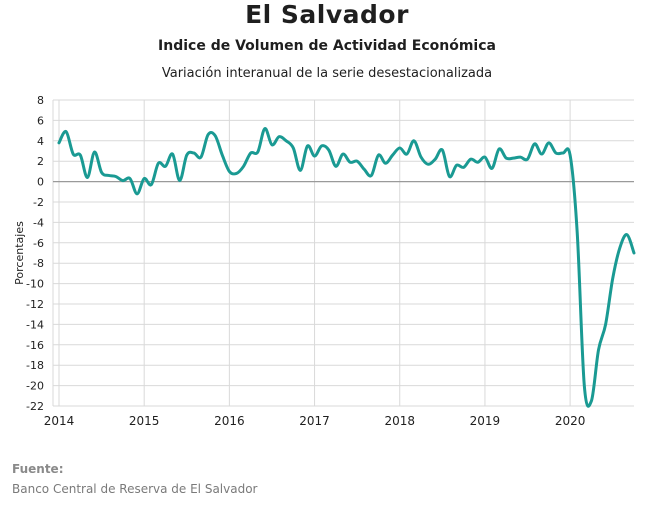  Describe the element at coordinates (40, 141) in the screenshot. I see `y-tick-label: 4` at that location.